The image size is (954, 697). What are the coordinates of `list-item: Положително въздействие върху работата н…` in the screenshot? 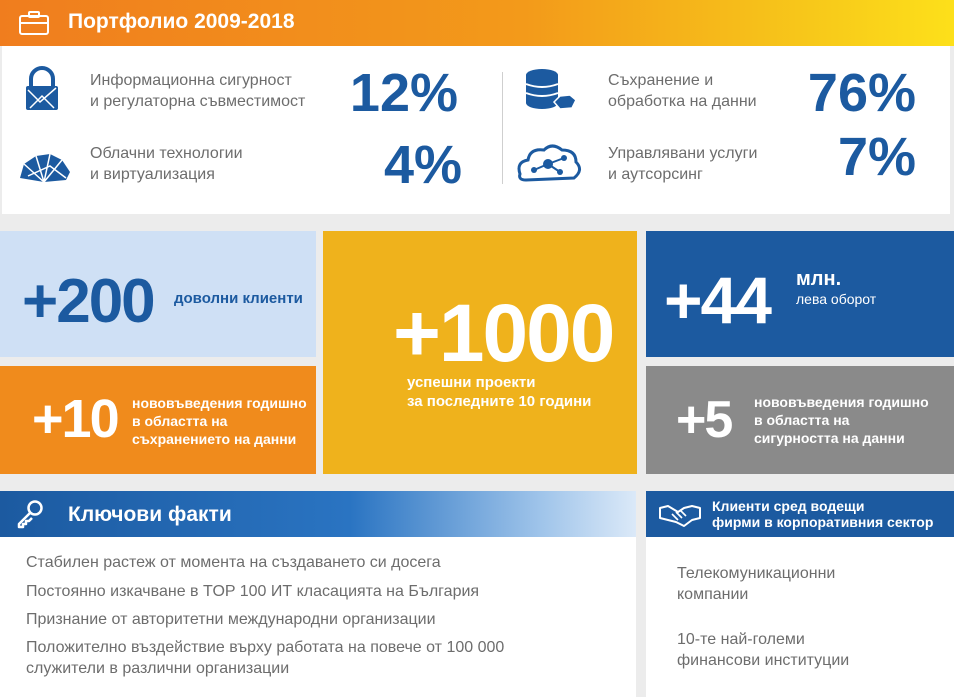 It's located at (265, 647).